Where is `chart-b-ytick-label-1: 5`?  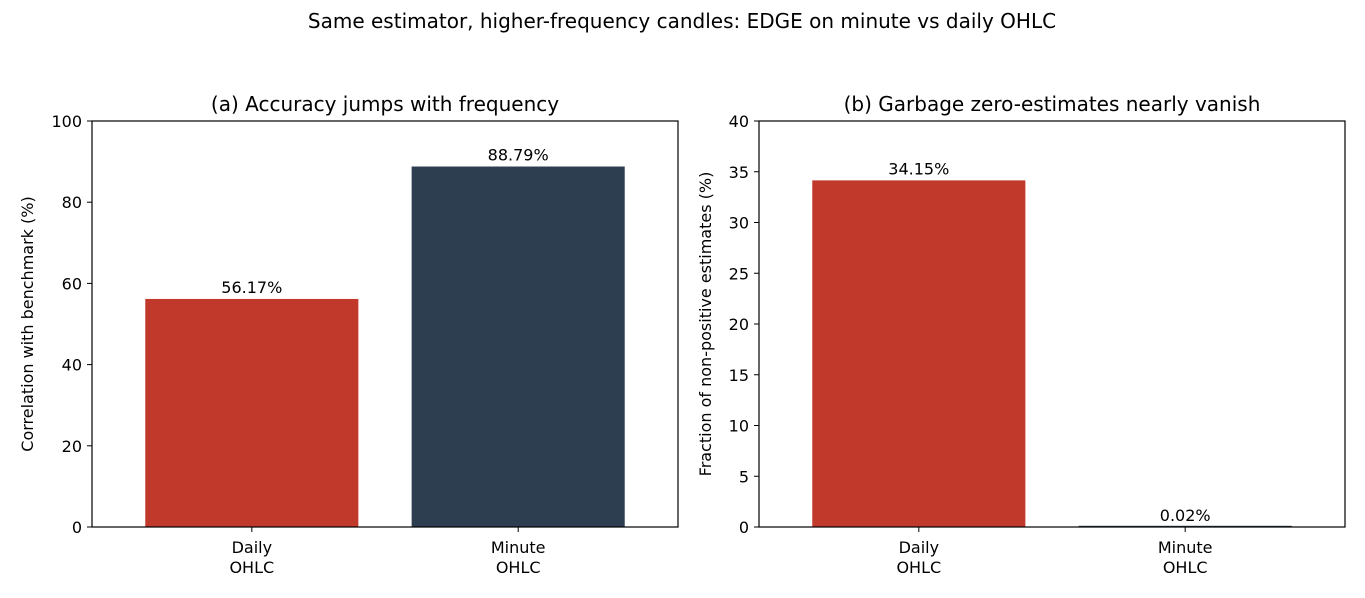 chart-b-ytick-label-1: 5 is located at coordinates (744, 476).